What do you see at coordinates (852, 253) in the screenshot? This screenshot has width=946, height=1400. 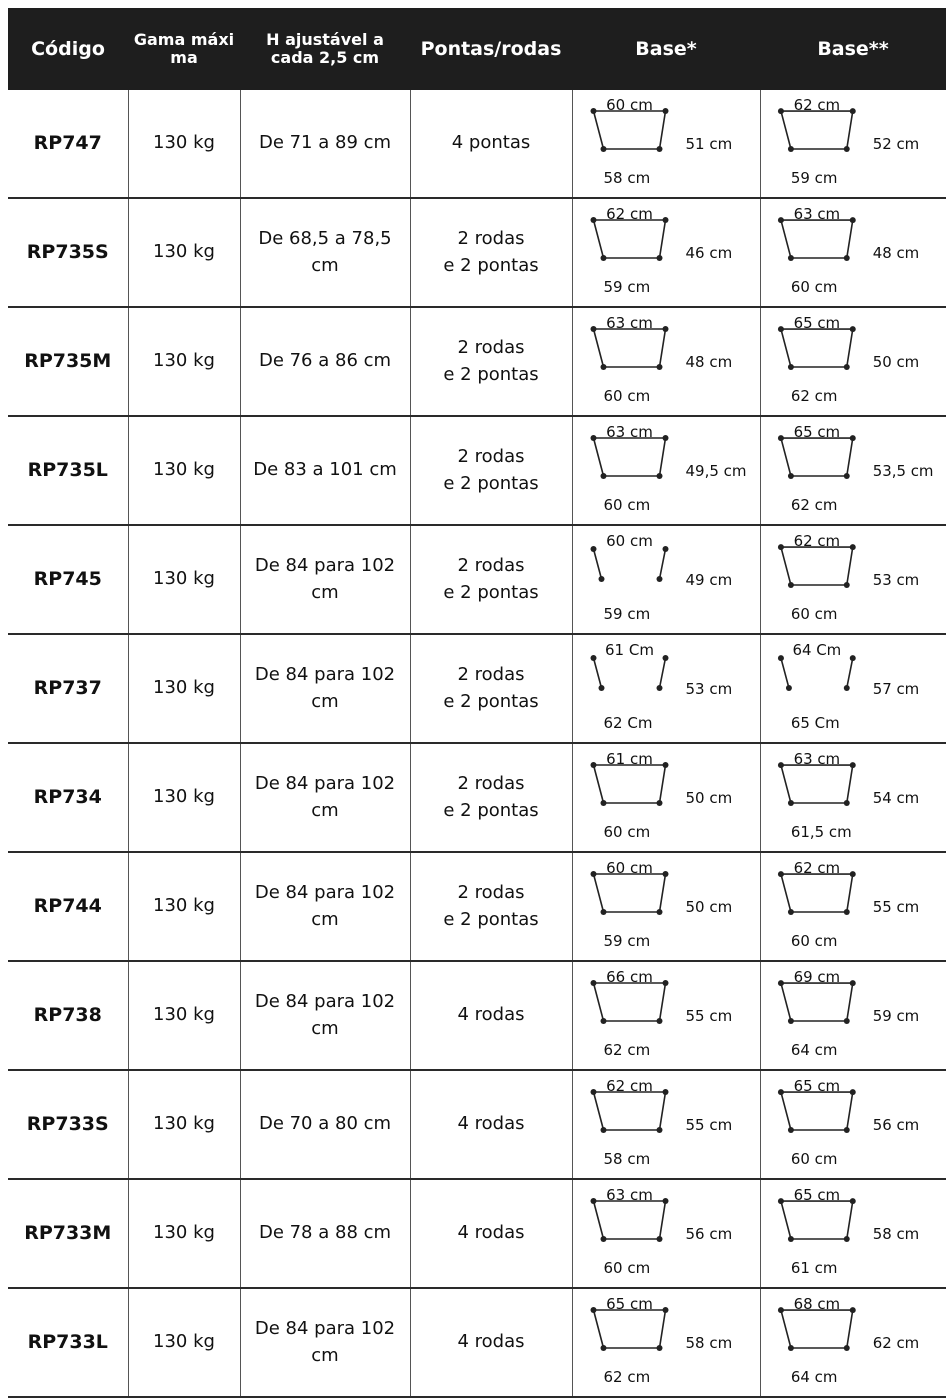 I see `cell-base2: 63 cm 48 cm 60 cm` at bounding box center [852, 253].